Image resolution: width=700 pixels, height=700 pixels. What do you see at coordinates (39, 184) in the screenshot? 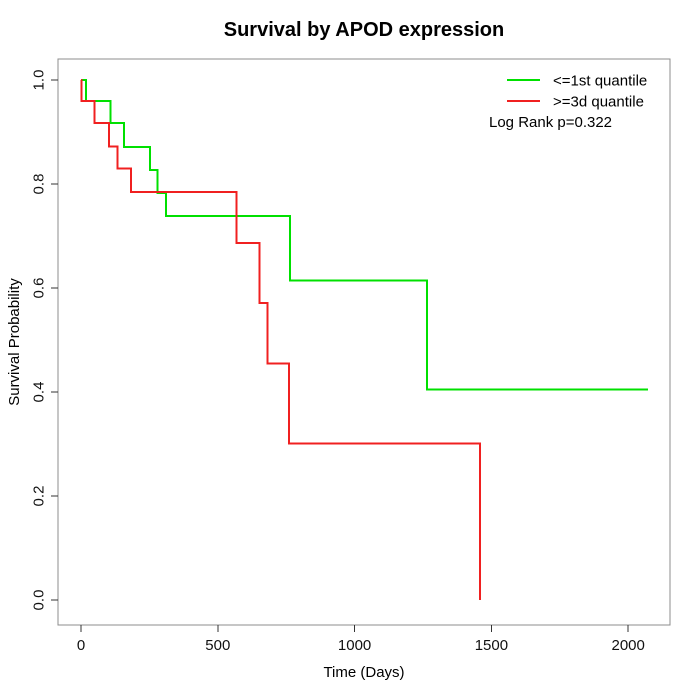
I see `y-axis-tick-label: 0.8` at bounding box center [39, 184].